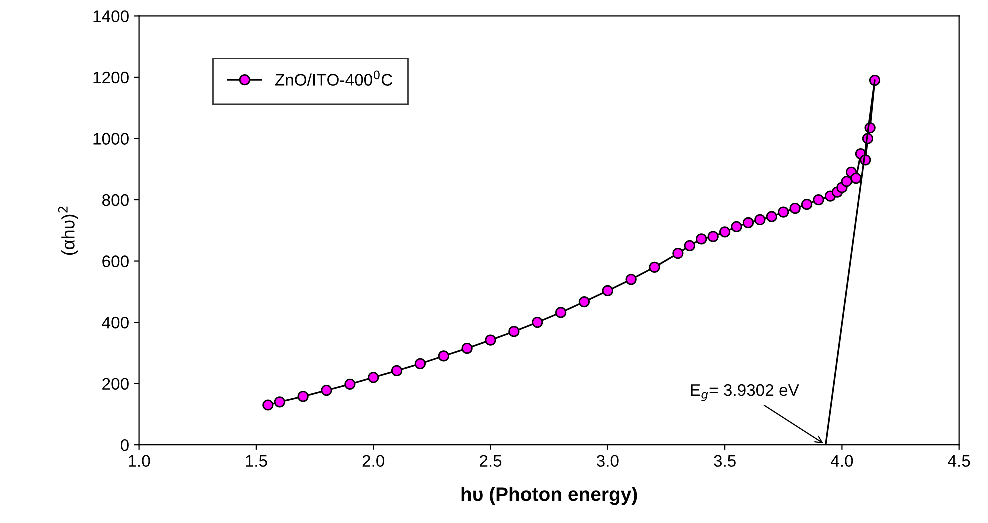 This screenshot has height=523, width=988. Describe the element at coordinates (124, 445) in the screenshot. I see `y-tick-label: 0` at that location.